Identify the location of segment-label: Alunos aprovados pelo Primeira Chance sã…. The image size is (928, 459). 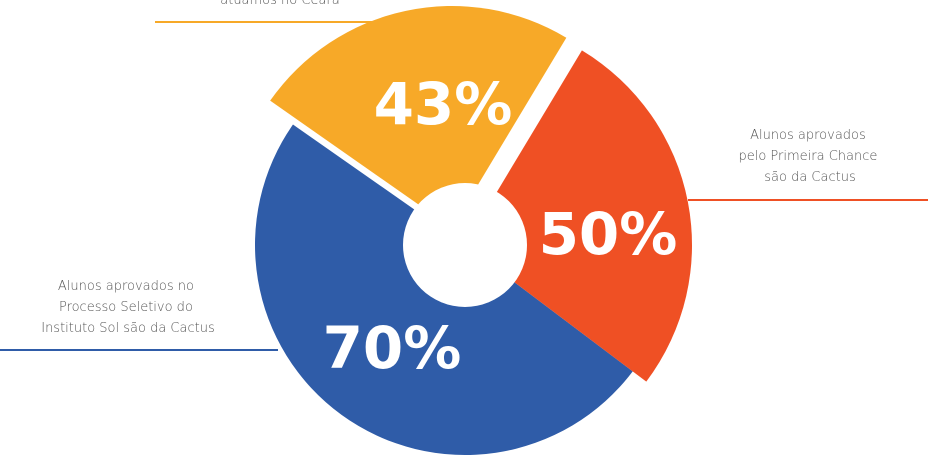
(809, 156).